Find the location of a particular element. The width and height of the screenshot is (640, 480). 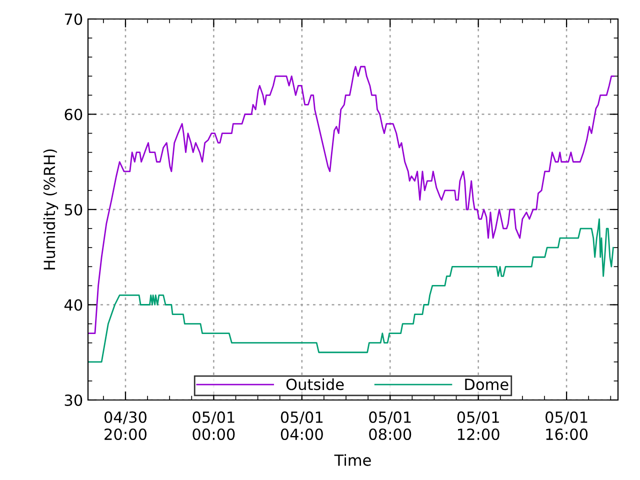

legend-label: Dome is located at coordinates (486, 384).